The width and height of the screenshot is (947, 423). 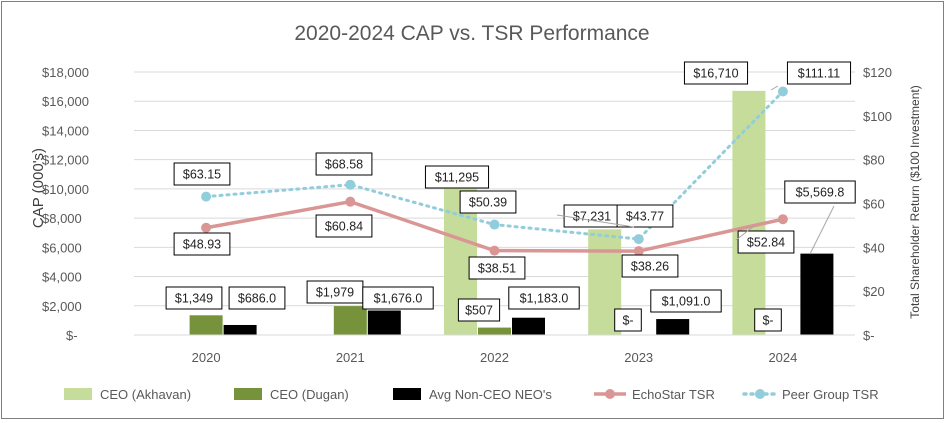 I want to click on y-tick-label: $4,000, so click(x=62, y=277).